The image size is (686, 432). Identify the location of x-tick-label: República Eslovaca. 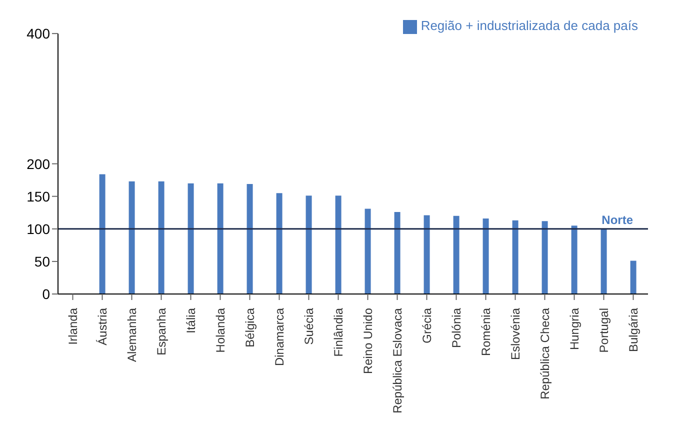
(397, 361).